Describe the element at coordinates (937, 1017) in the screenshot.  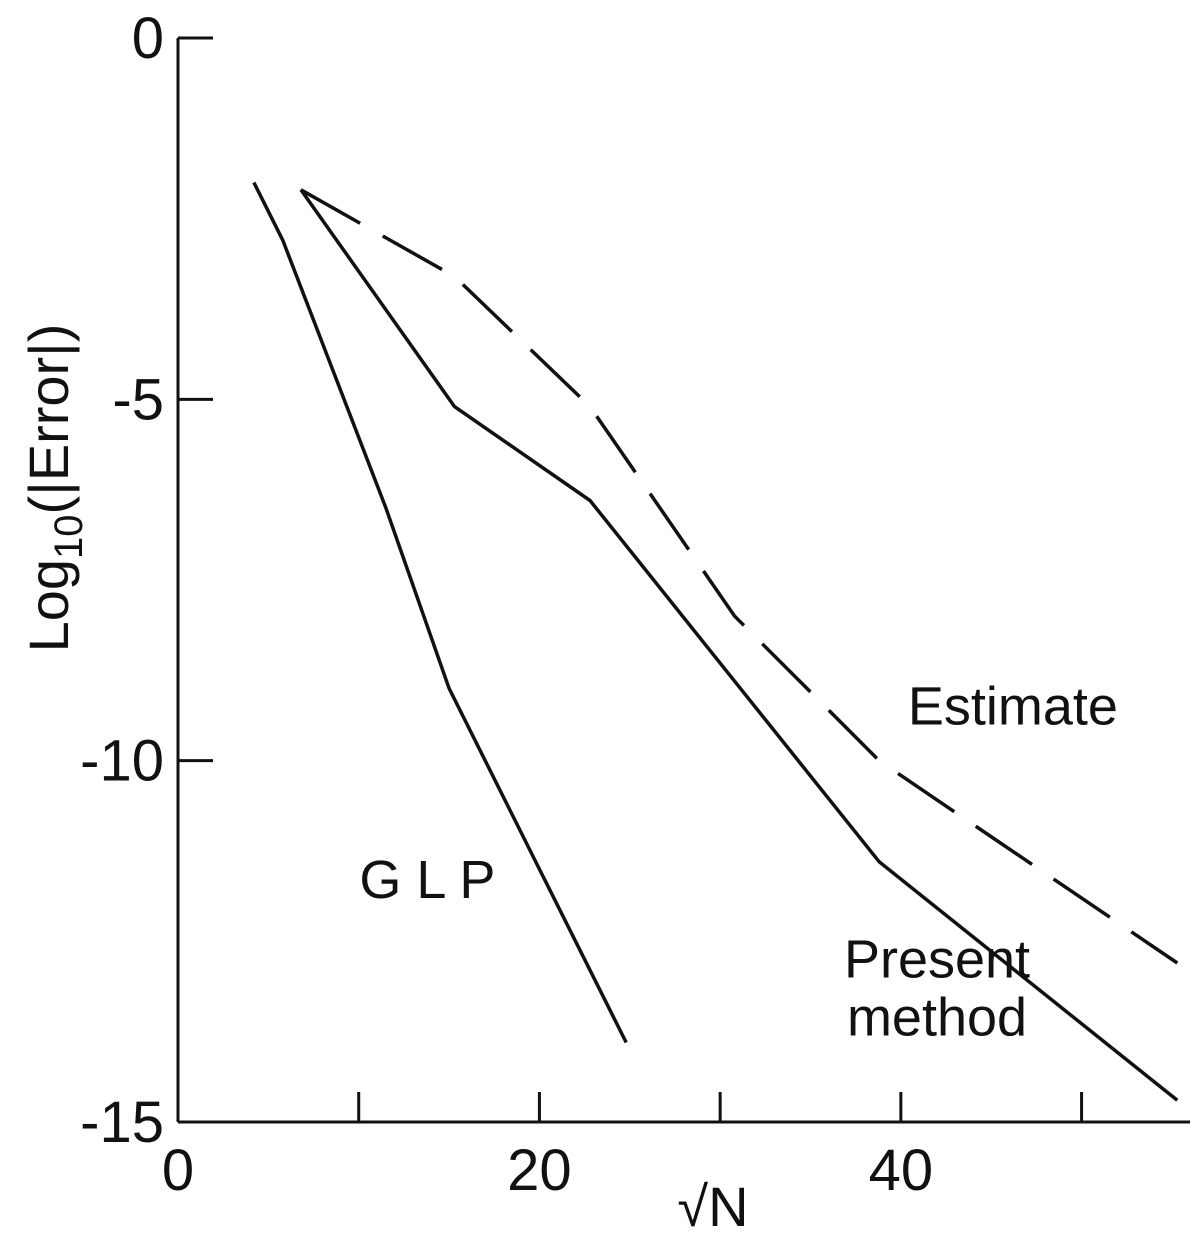
I see `series-label-line: method` at that location.